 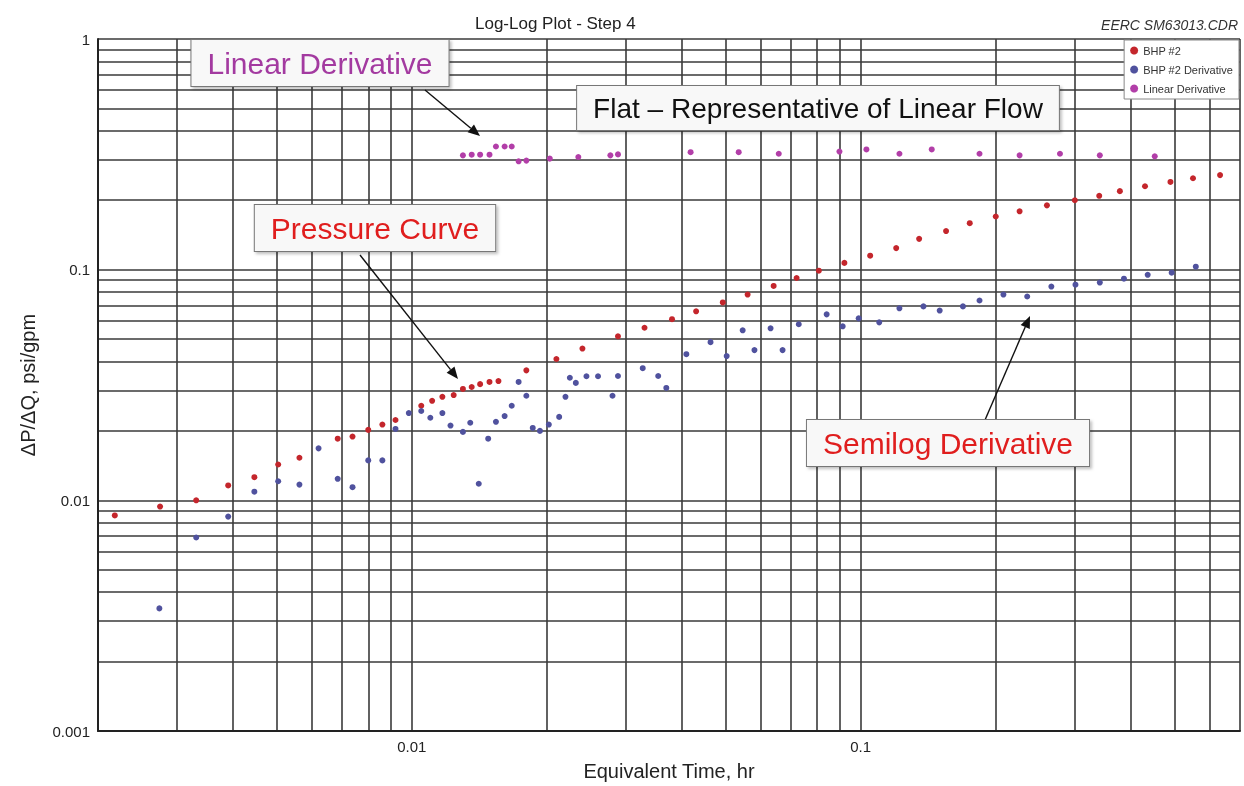 I want to click on y-tick-label: 0.1, so click(x=79, y=270).